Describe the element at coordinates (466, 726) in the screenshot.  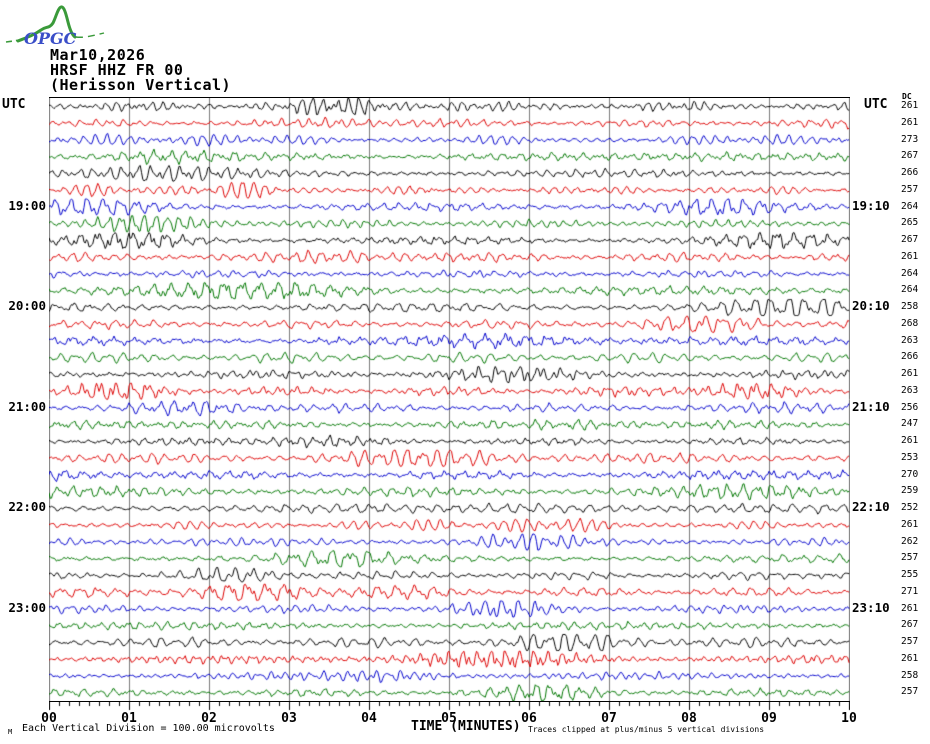
I see `x-axis-title: TIME (MINUTES)` at that location.